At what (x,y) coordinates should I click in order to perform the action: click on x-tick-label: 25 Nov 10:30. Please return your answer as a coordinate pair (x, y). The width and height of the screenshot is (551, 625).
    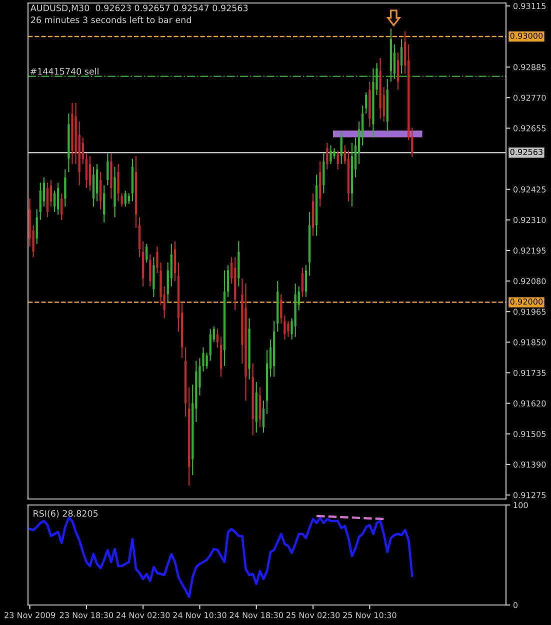
    Looking at the image, I should click on (369, 615).